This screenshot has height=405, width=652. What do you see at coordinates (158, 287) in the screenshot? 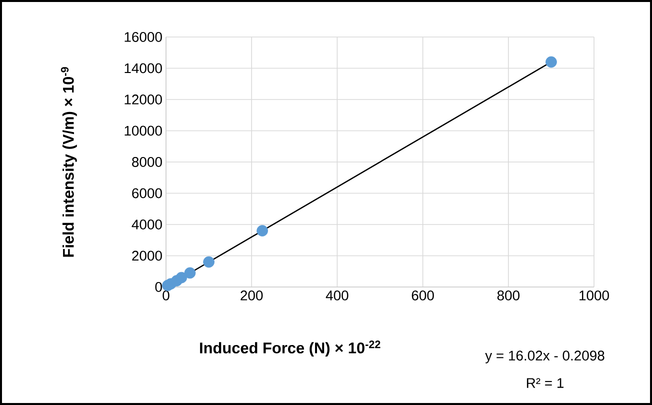
I see `y-tick-label: 0` at bounding box center [158, 287].